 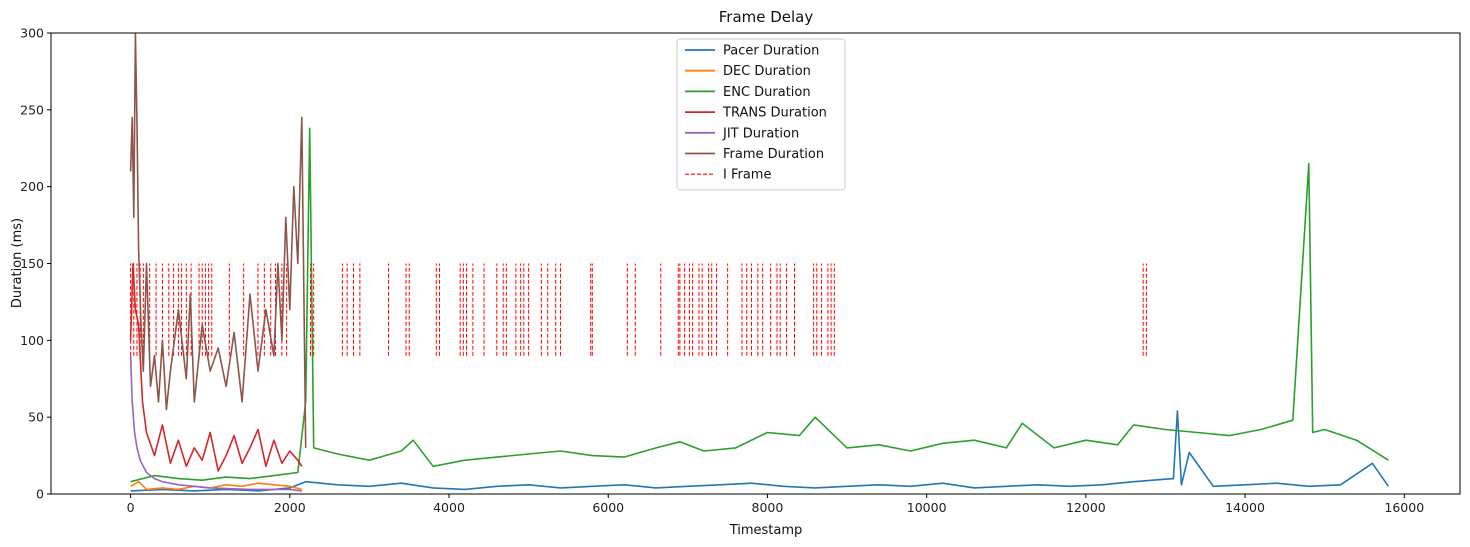 I want to click on series-line-trans-duration, so click(x=216, y=367).